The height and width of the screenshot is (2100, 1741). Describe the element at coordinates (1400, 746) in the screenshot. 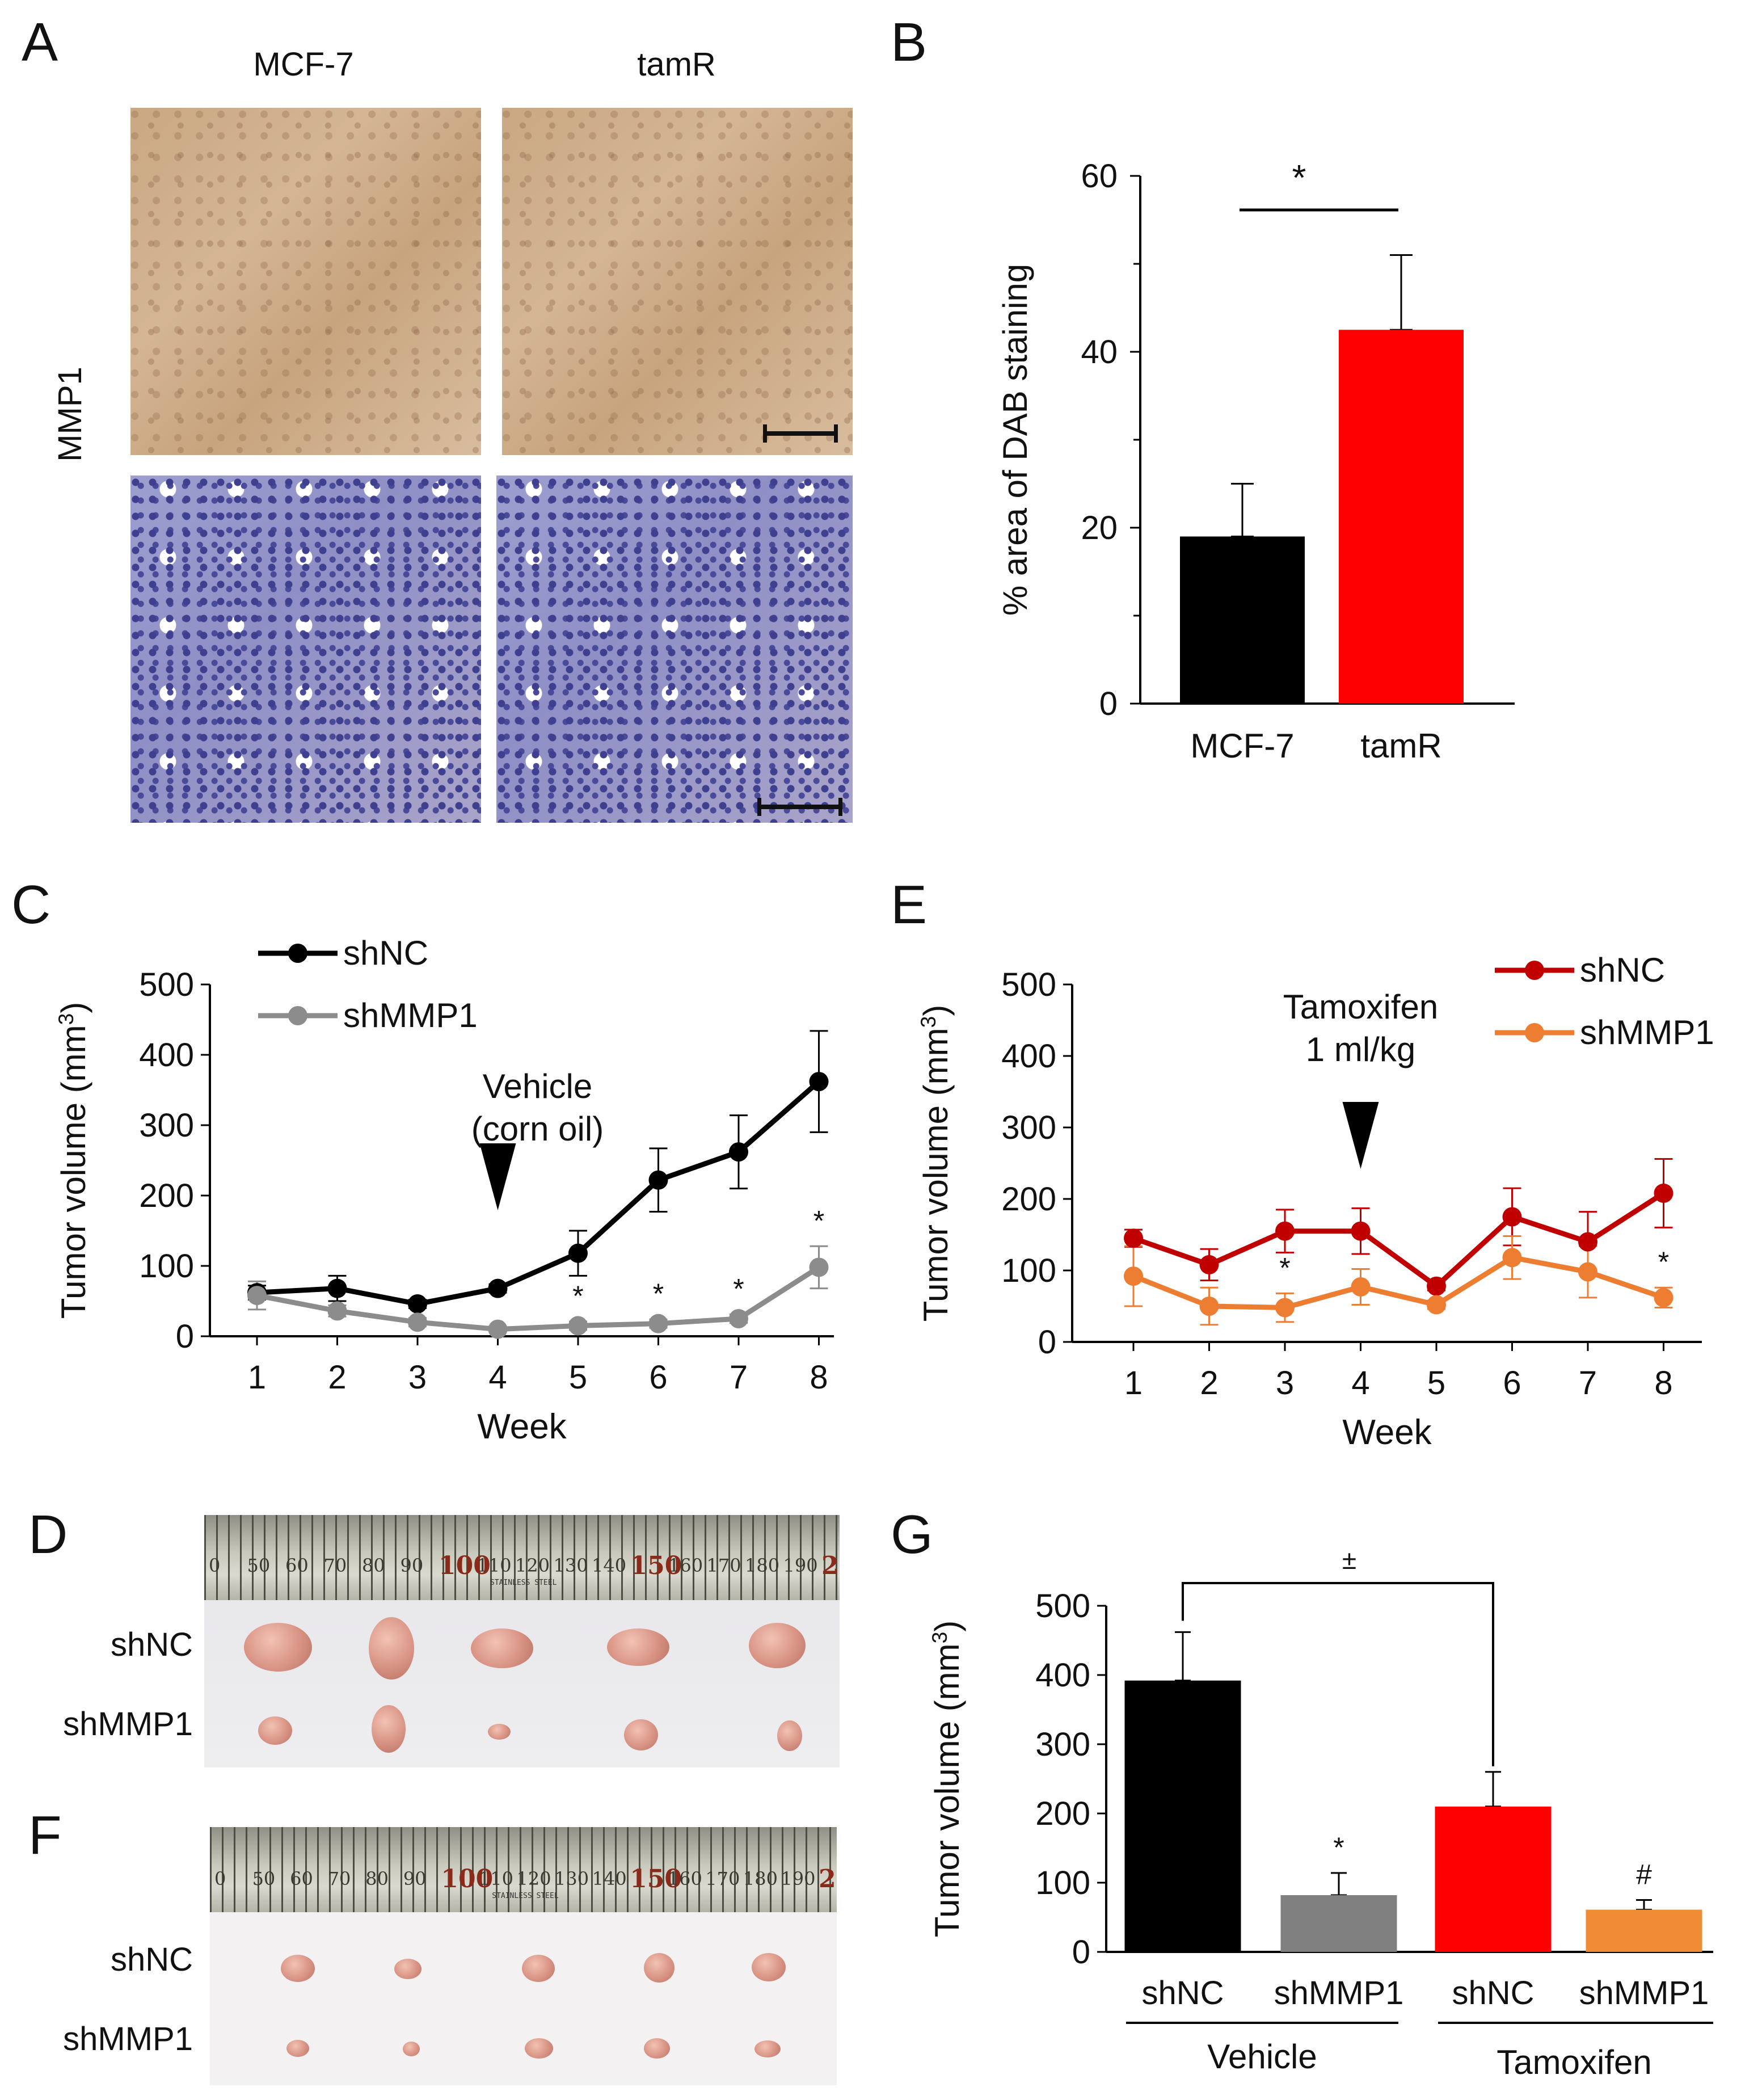

I see `x-tick-label: tamR` at that location.